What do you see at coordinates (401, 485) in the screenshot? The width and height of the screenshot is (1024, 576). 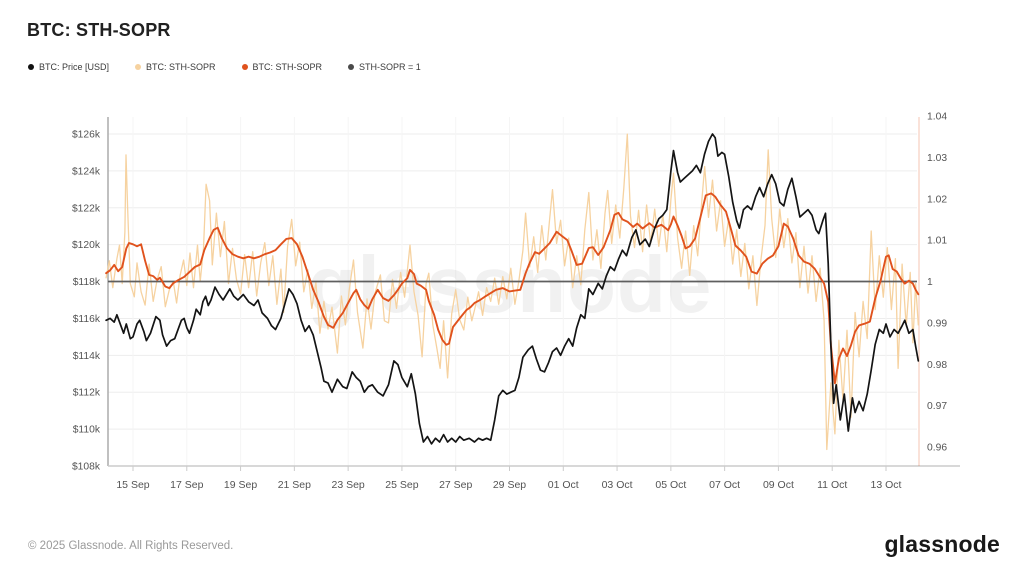 I see `x-tick-label: 25 Sep` at bounding box center [401, 485].